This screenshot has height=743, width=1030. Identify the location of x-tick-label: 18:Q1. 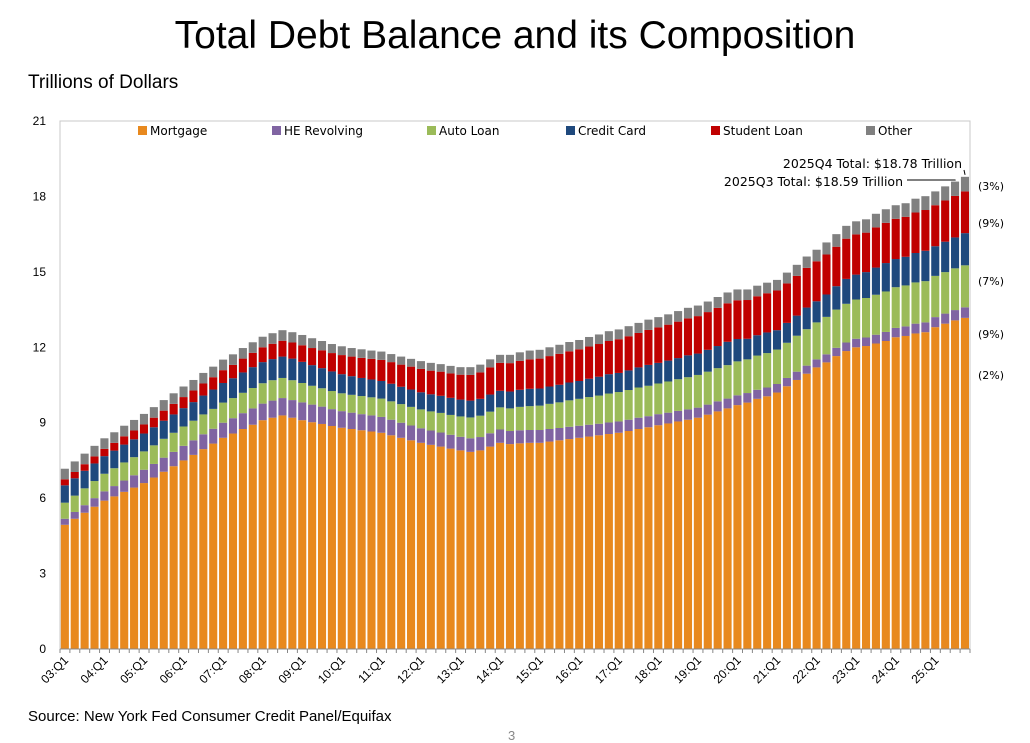
(648, 669).